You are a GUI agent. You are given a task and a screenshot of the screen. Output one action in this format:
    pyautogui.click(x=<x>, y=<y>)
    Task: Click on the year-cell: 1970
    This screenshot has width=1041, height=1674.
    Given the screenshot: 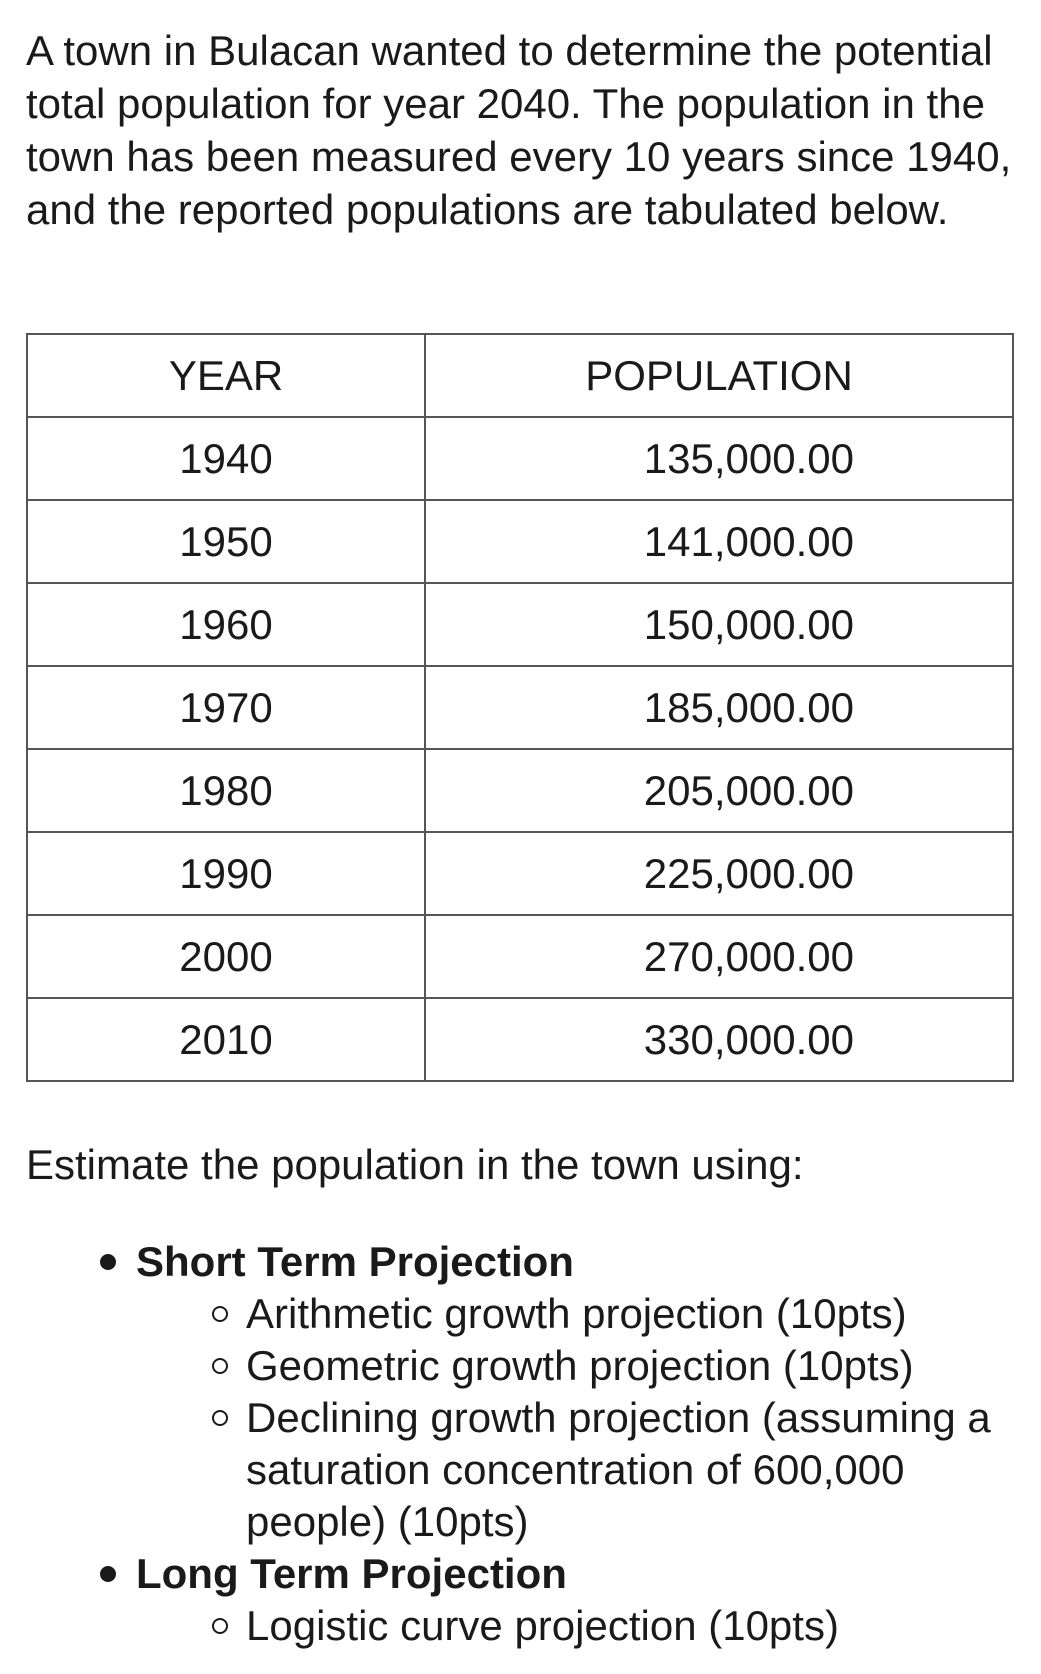 What is the action you would take?
    pyautogui.click(x=226, y=707)
    